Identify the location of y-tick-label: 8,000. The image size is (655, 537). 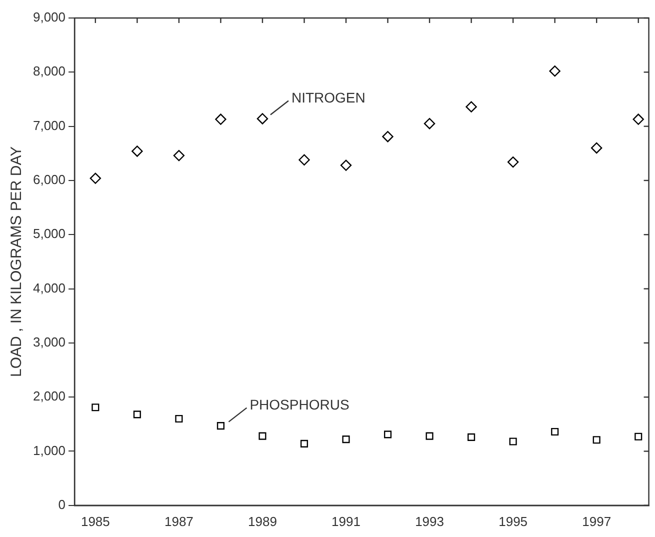
(49, 71).